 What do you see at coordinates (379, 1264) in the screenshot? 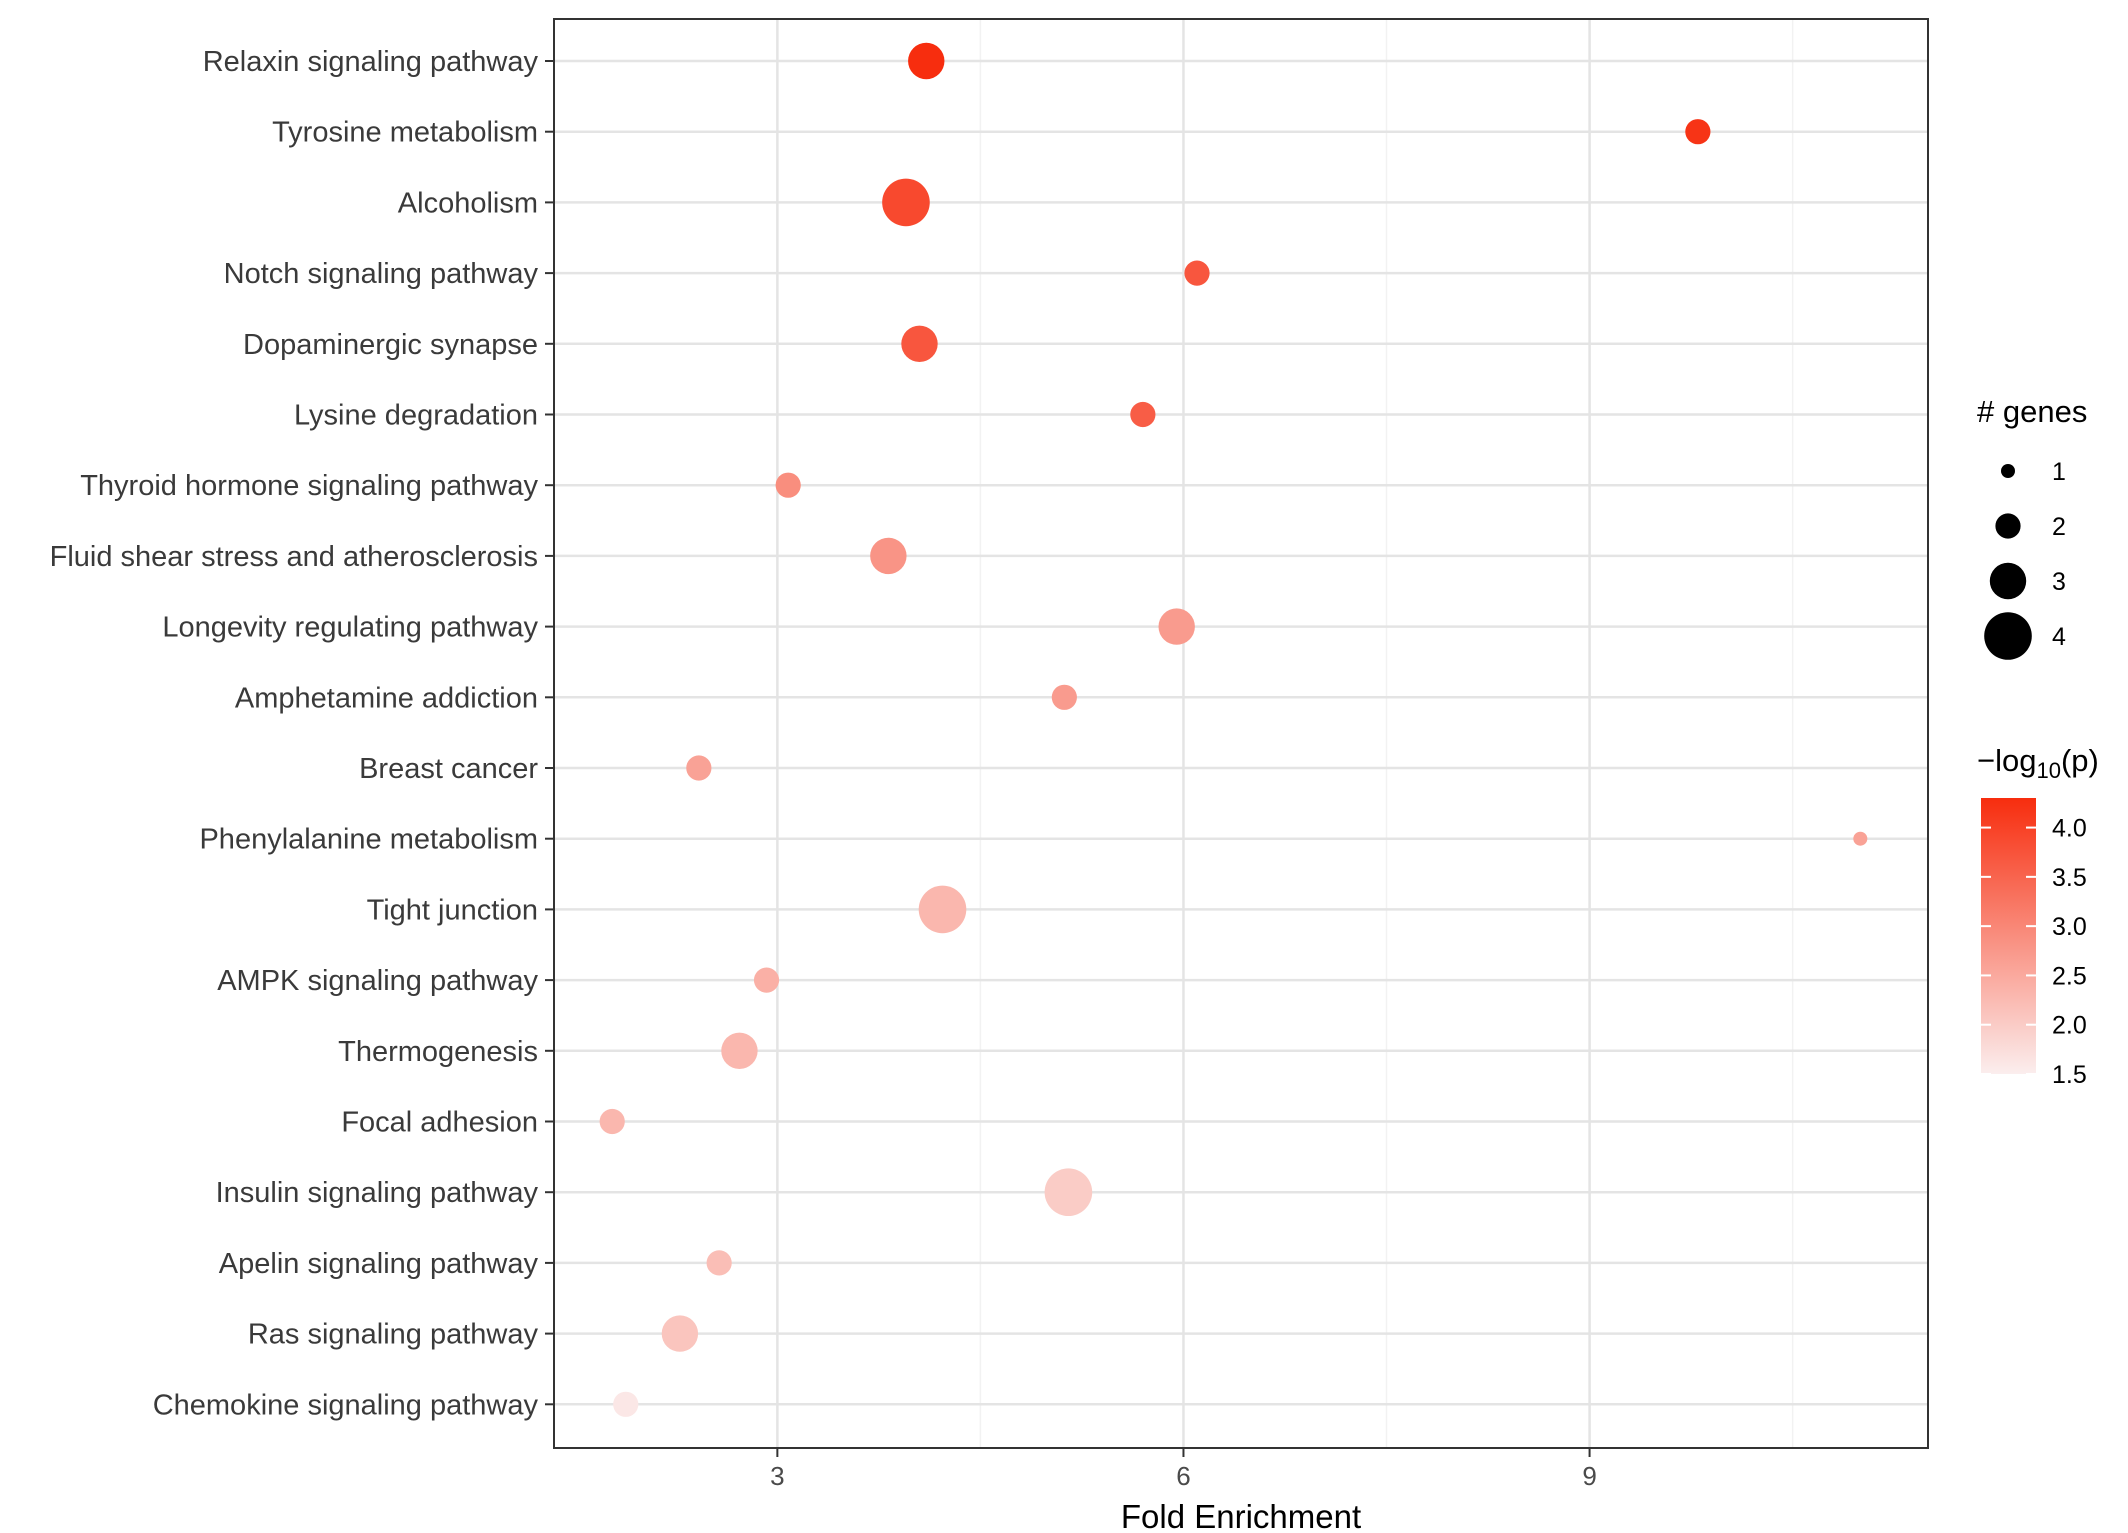
I see `y-tick-label: Apelin signaling pathway` at bounding box center [379, 1264].